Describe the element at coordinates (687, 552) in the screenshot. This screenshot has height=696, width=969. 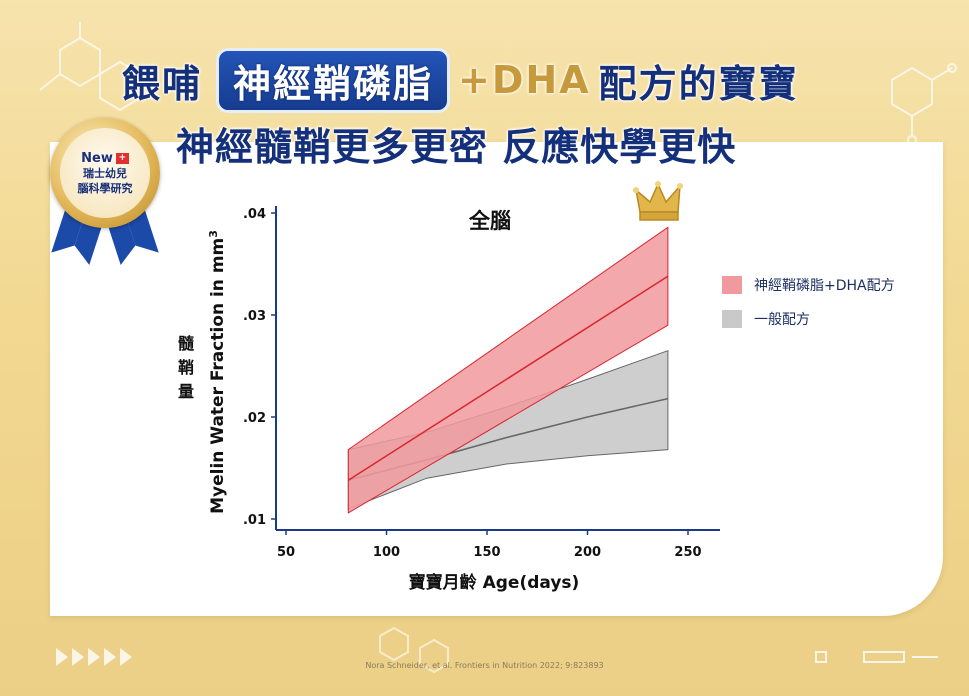
I see `x-tick-label: 250` at that location.